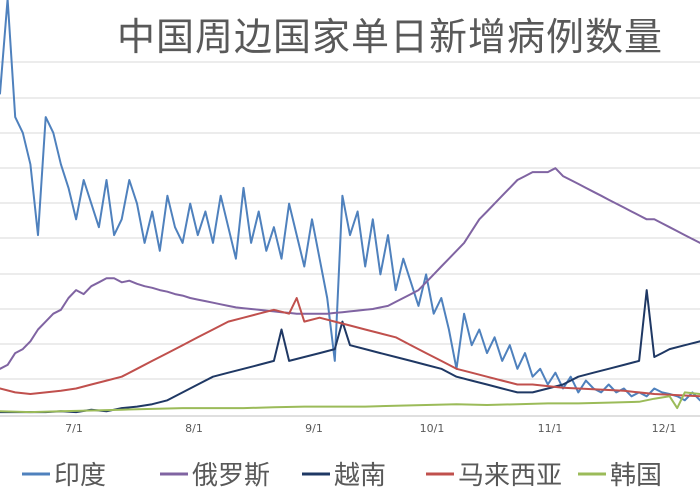  Describe the element at coordinates (231, 476) in the screenshot. I see `legend-label: 俄罗斯` at that location.